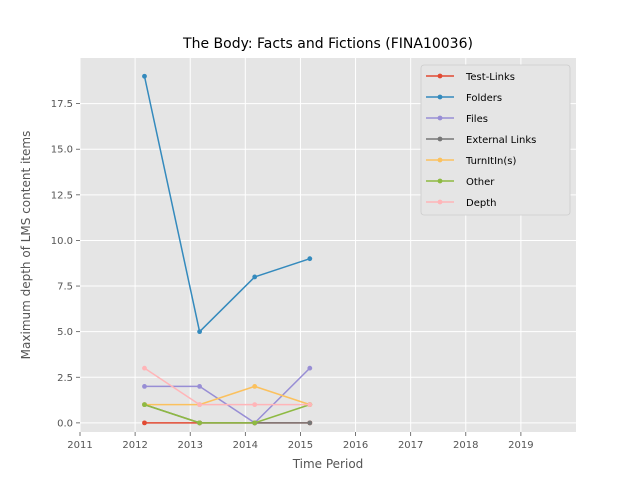  I want to click on series-folders, so click(227, 204).